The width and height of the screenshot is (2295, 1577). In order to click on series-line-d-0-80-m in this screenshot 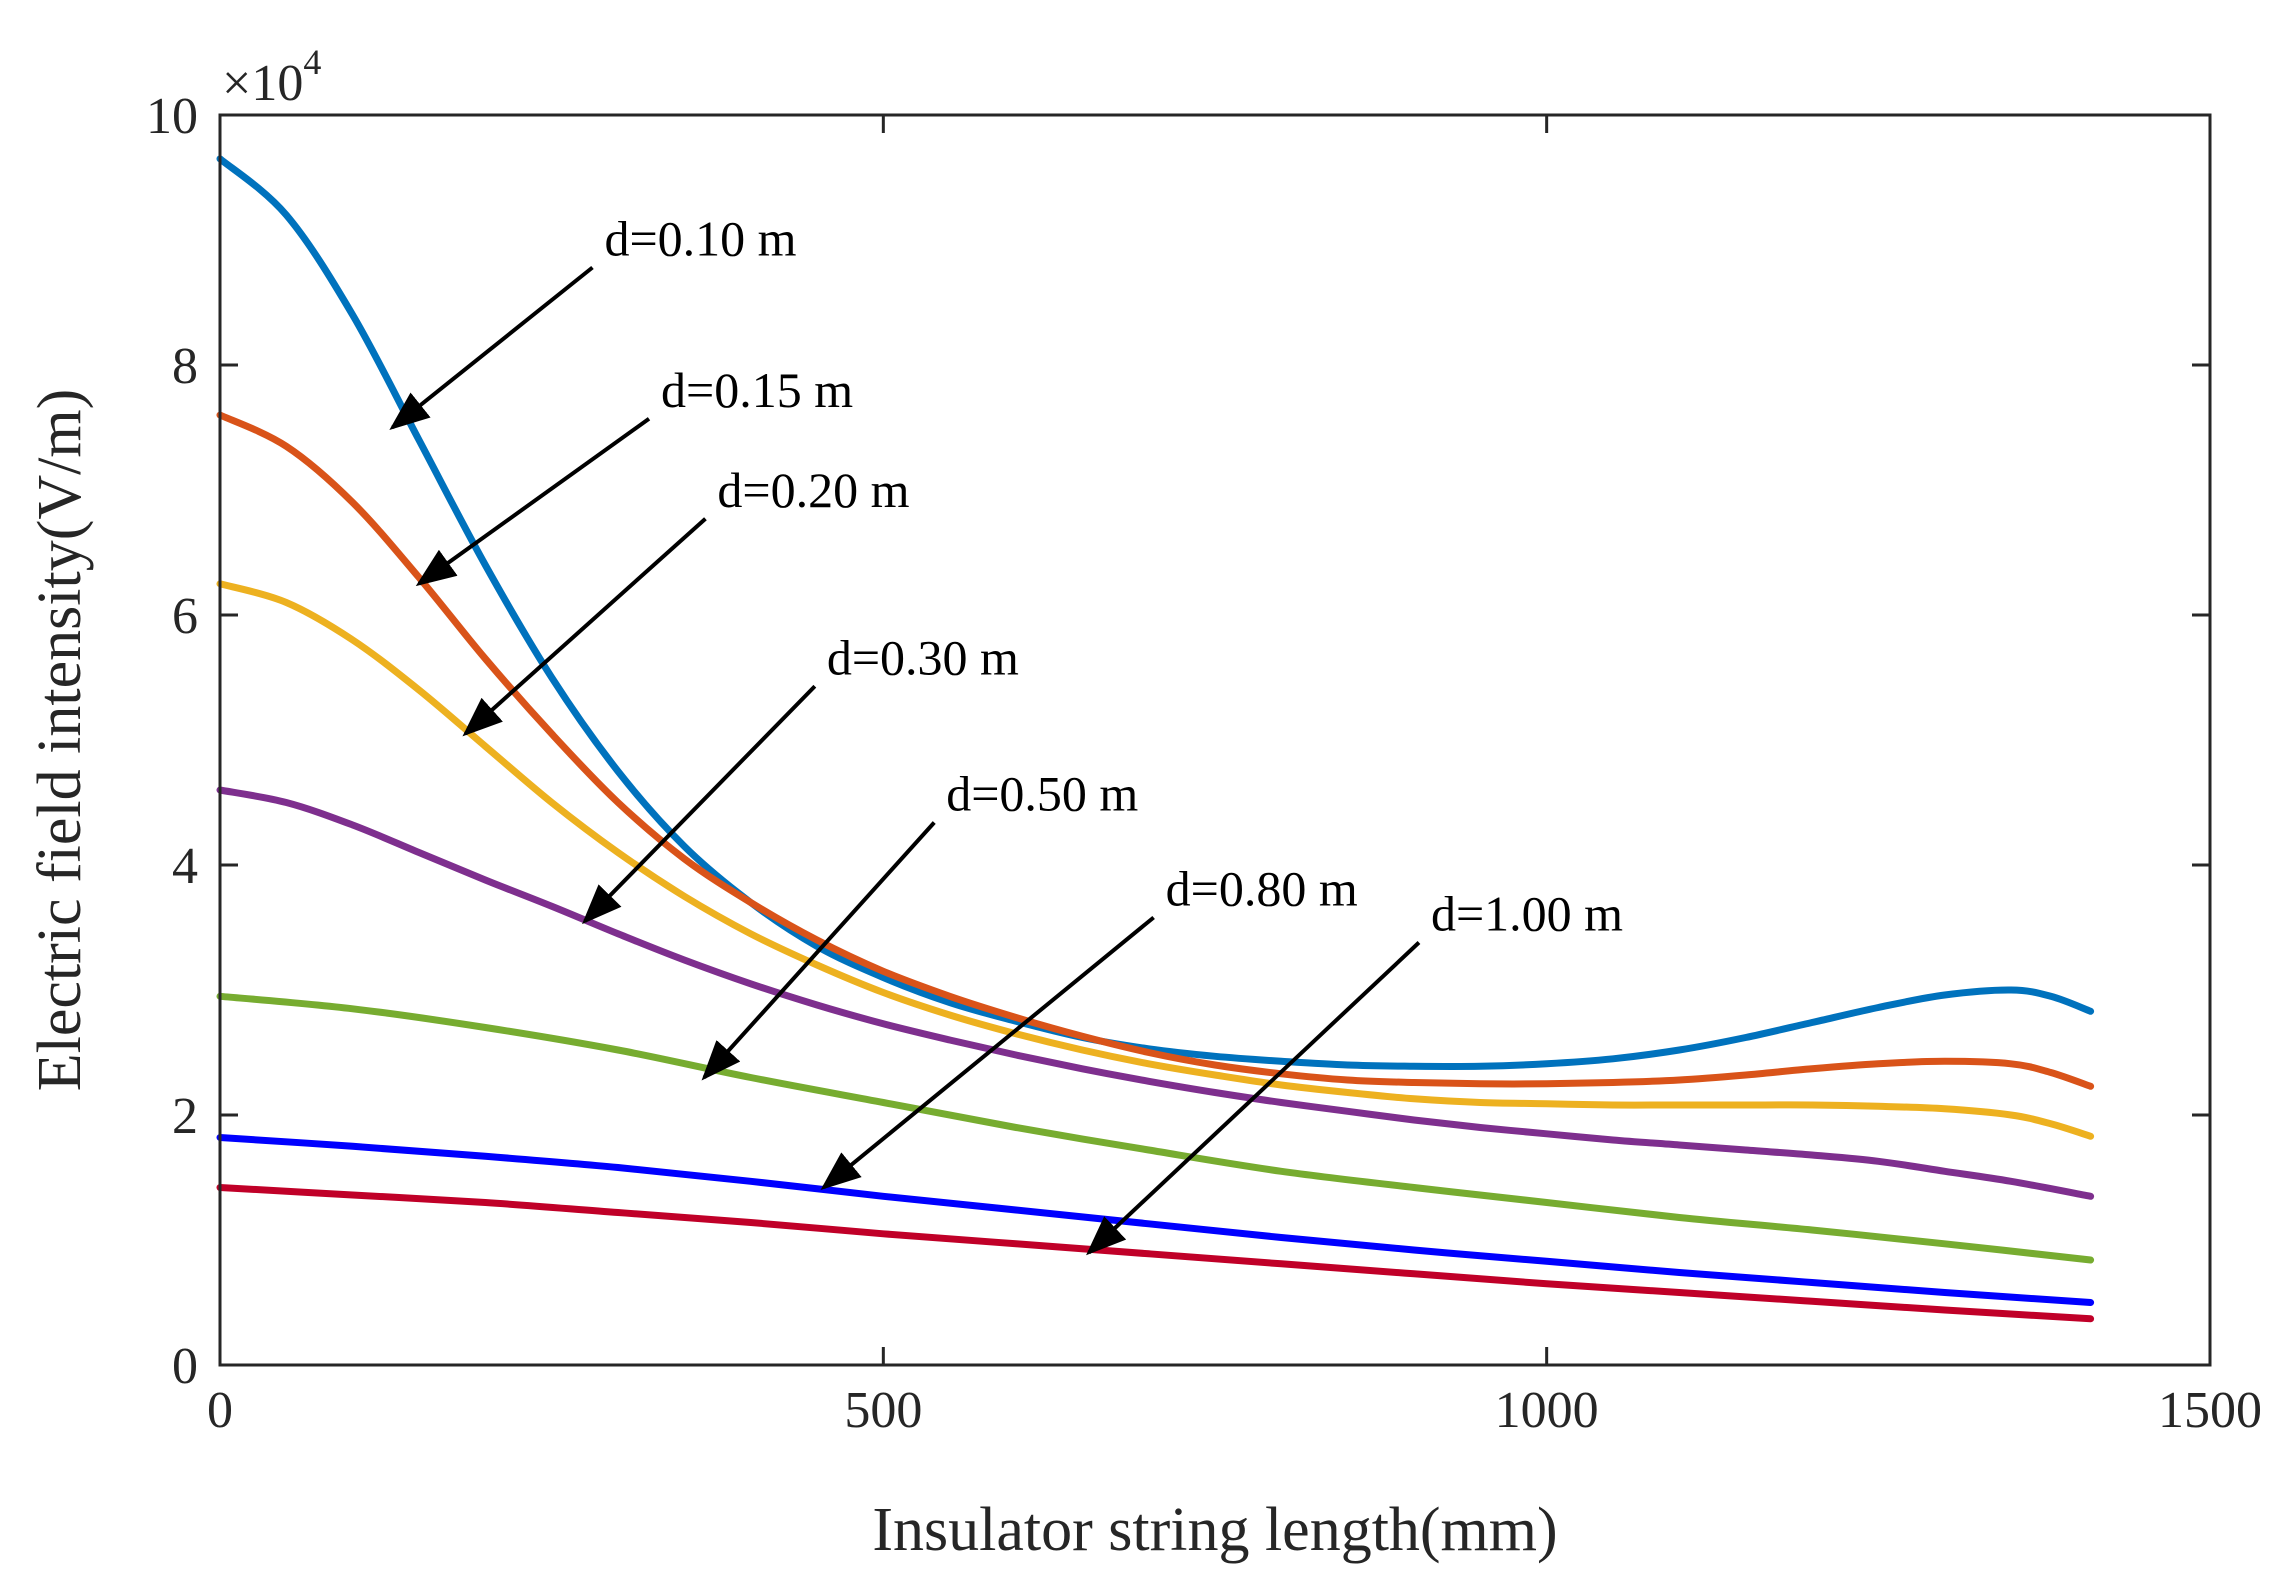, I will do `click(1155, 1220)`.